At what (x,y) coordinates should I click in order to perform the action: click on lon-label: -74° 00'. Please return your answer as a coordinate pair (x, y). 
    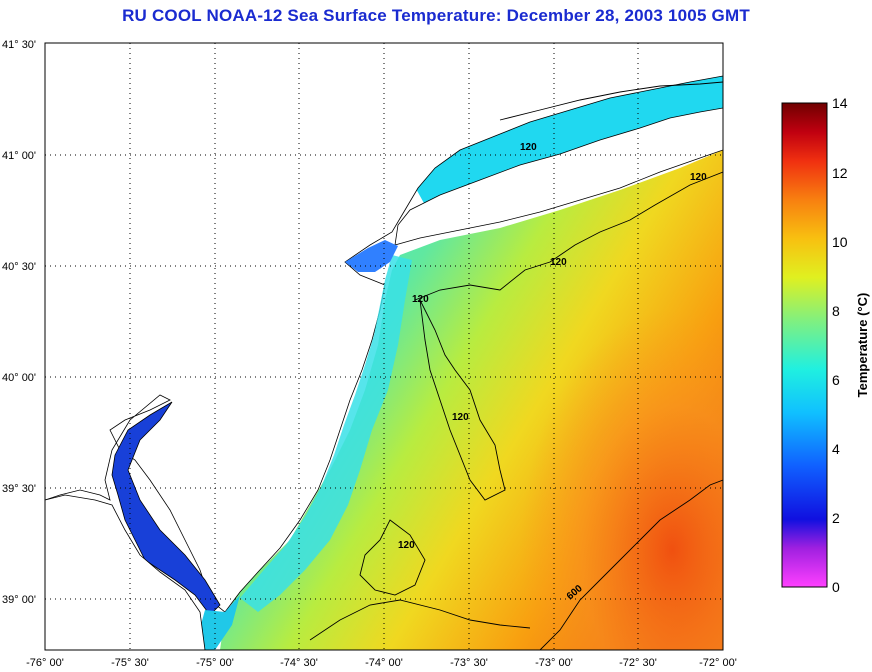
    Looking at the image, I should click on (384, 663).